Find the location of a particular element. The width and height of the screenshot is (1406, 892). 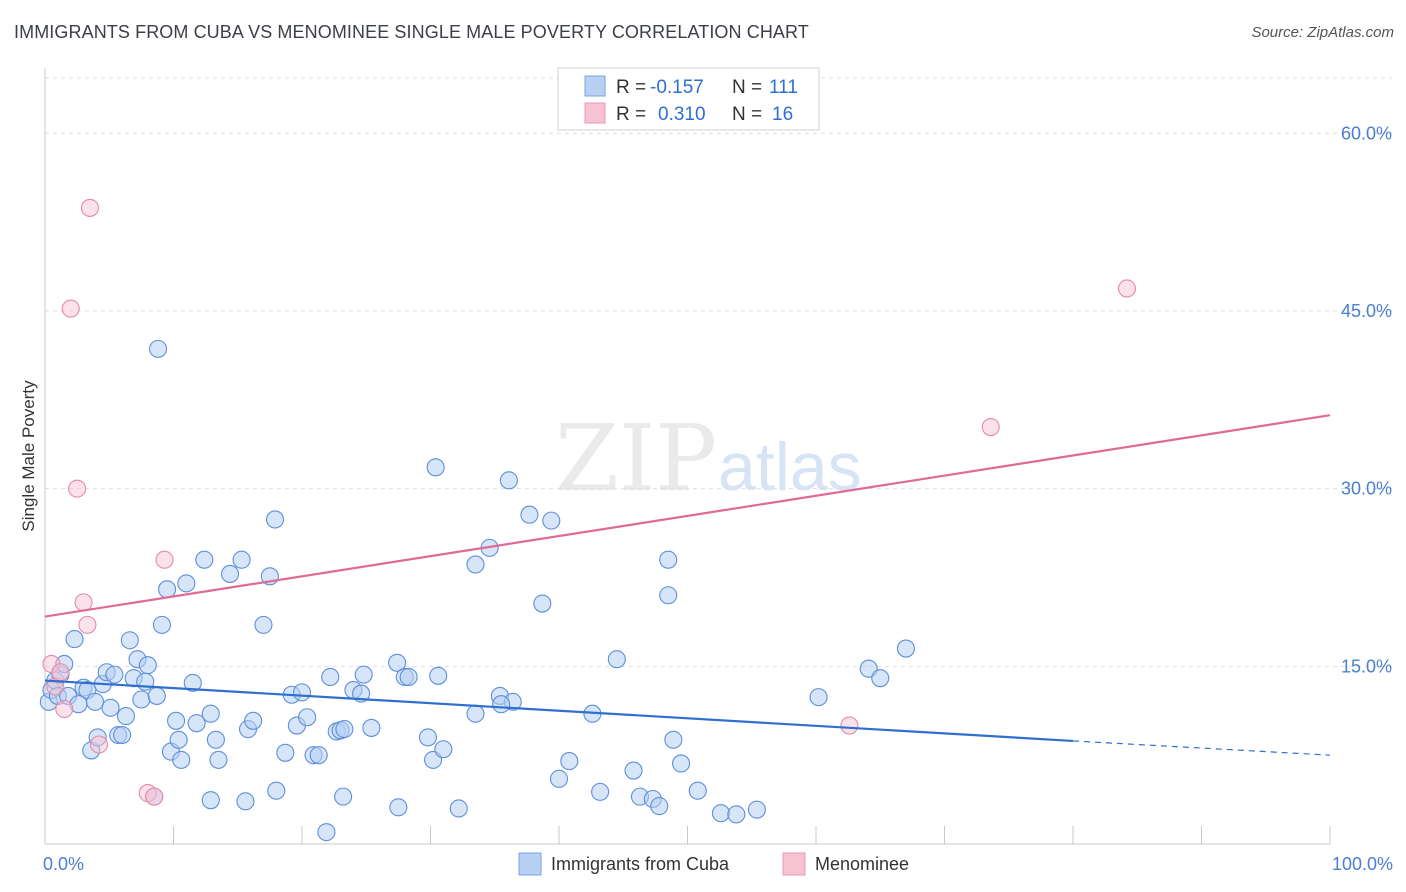

legend-n-value-1: 111 is located at coordinates (783, 87).